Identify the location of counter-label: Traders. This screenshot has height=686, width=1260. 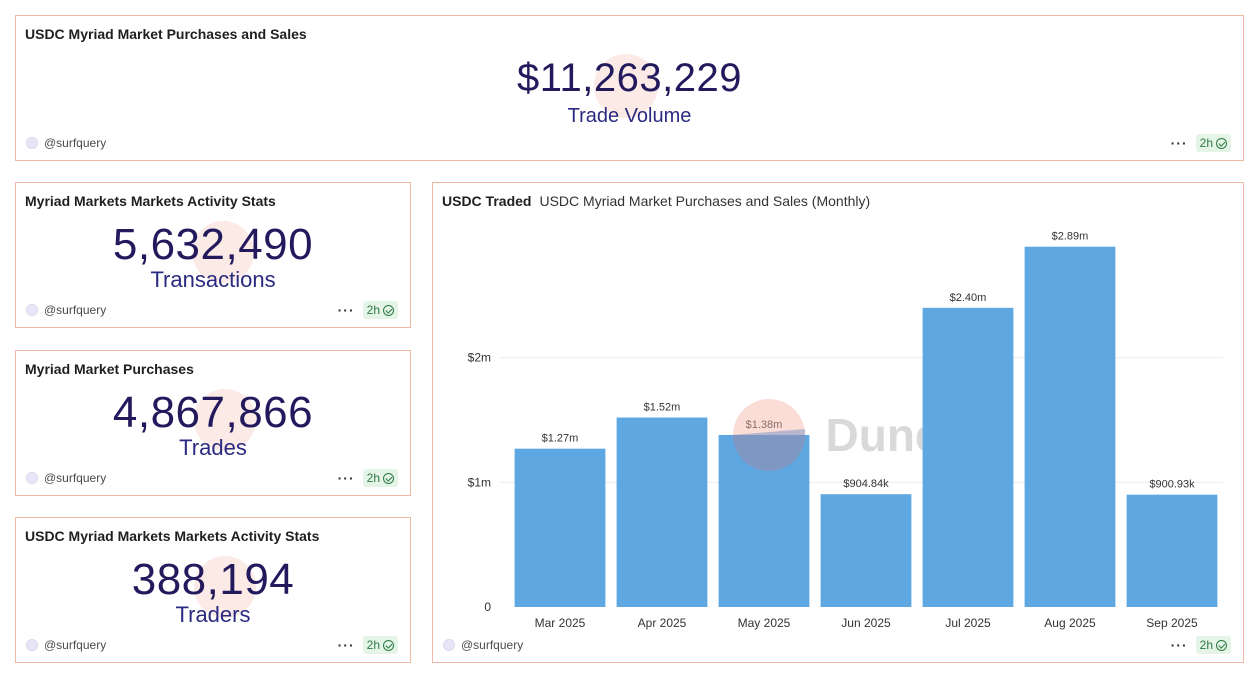
(213, 614).